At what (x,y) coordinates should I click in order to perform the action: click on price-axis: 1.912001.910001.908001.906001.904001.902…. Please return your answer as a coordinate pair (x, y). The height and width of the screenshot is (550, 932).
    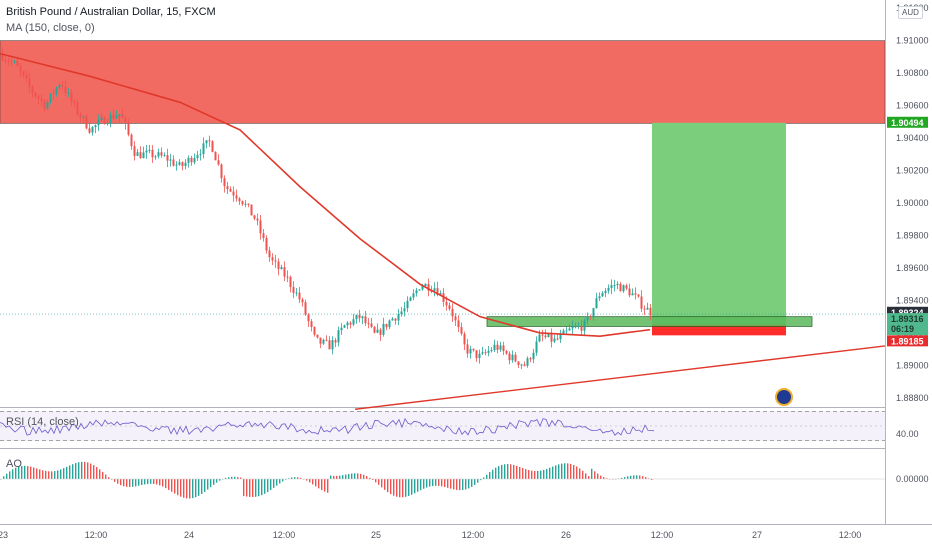
    Looking at the image, I should click on (907, 262).